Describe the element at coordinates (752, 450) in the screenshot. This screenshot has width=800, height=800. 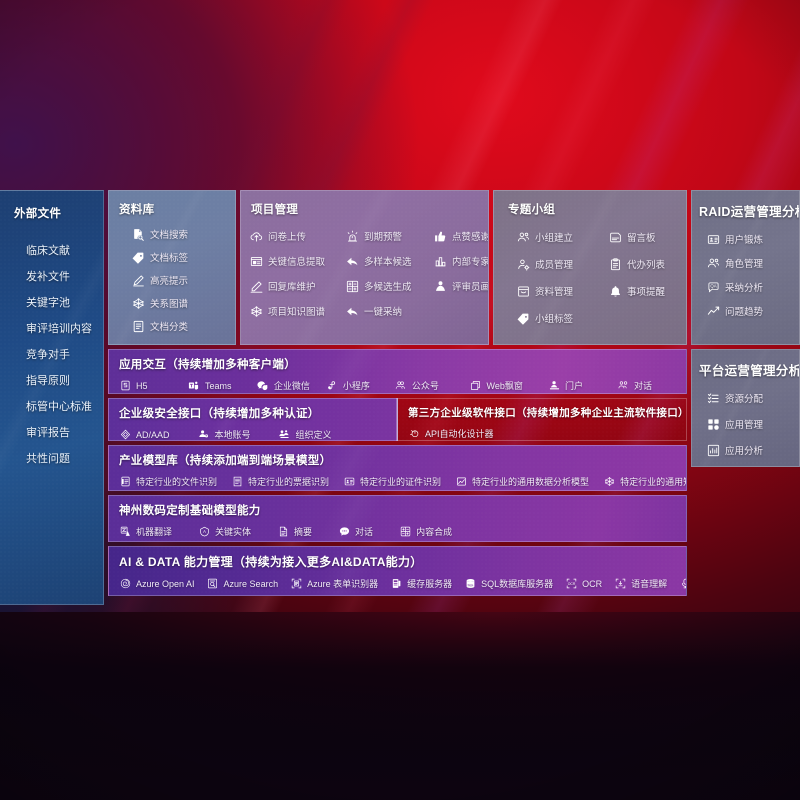
I see `plat-item-app-analysis: 应用分析` at that location.